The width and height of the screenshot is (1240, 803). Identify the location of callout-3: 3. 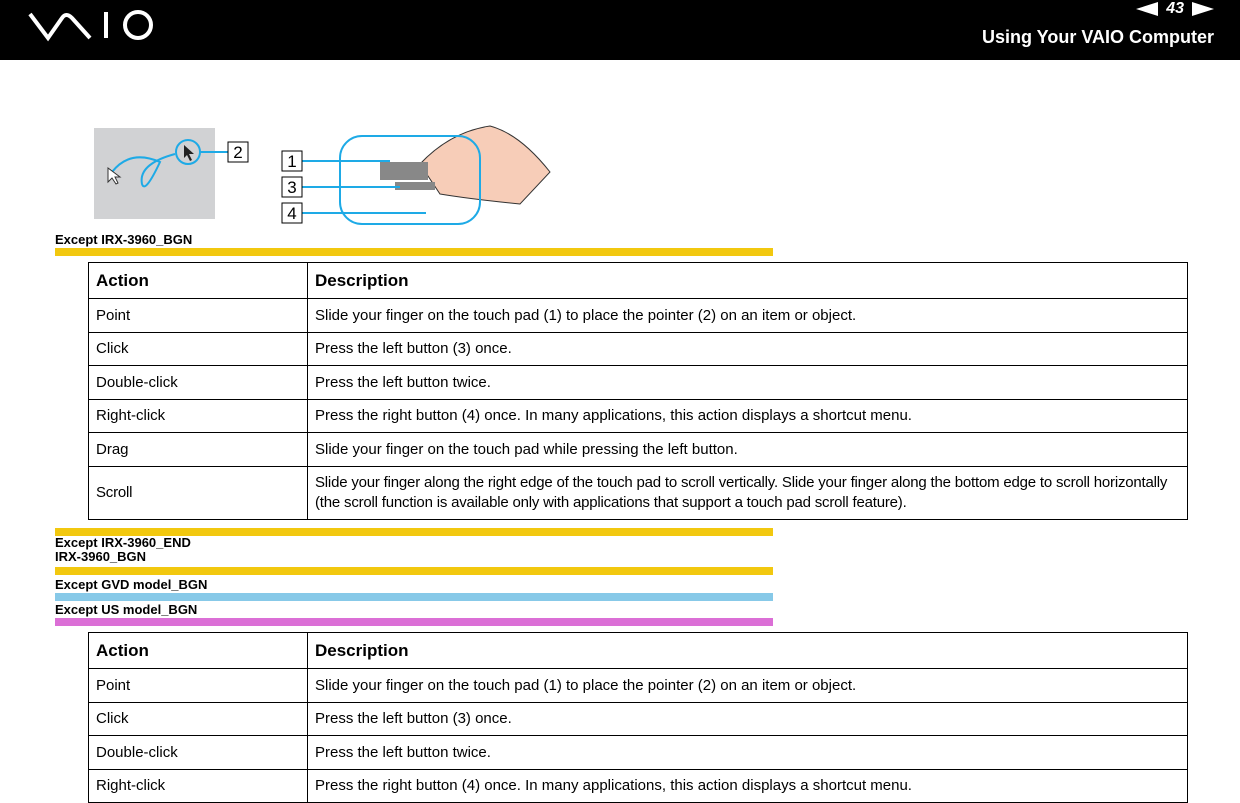
(291, 187).